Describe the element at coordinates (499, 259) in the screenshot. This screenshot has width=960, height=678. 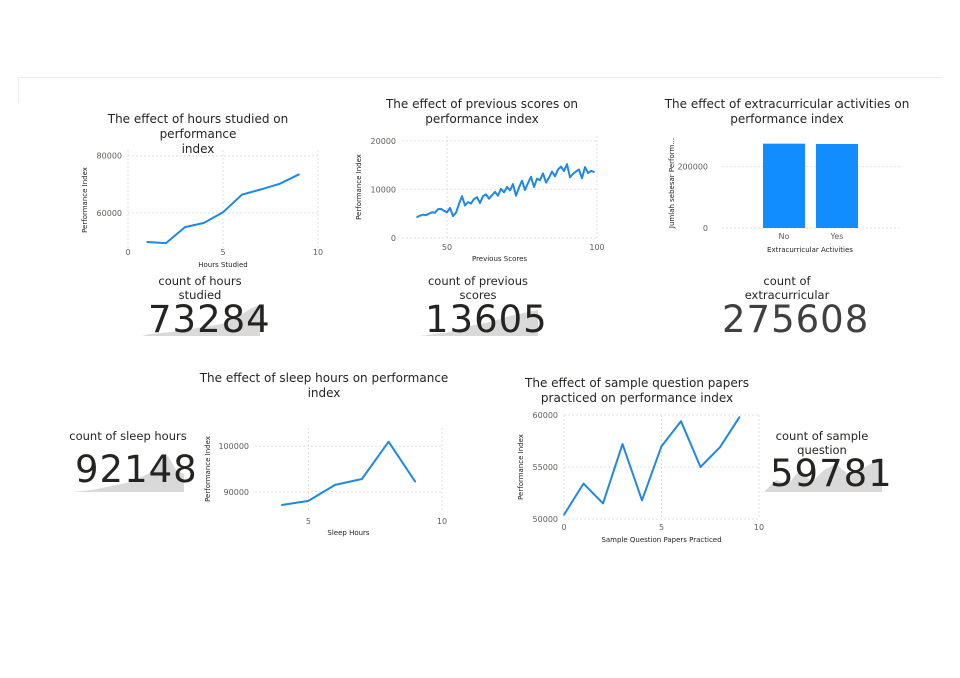
I see `previous-xlabel: Previous Scores` at that location.